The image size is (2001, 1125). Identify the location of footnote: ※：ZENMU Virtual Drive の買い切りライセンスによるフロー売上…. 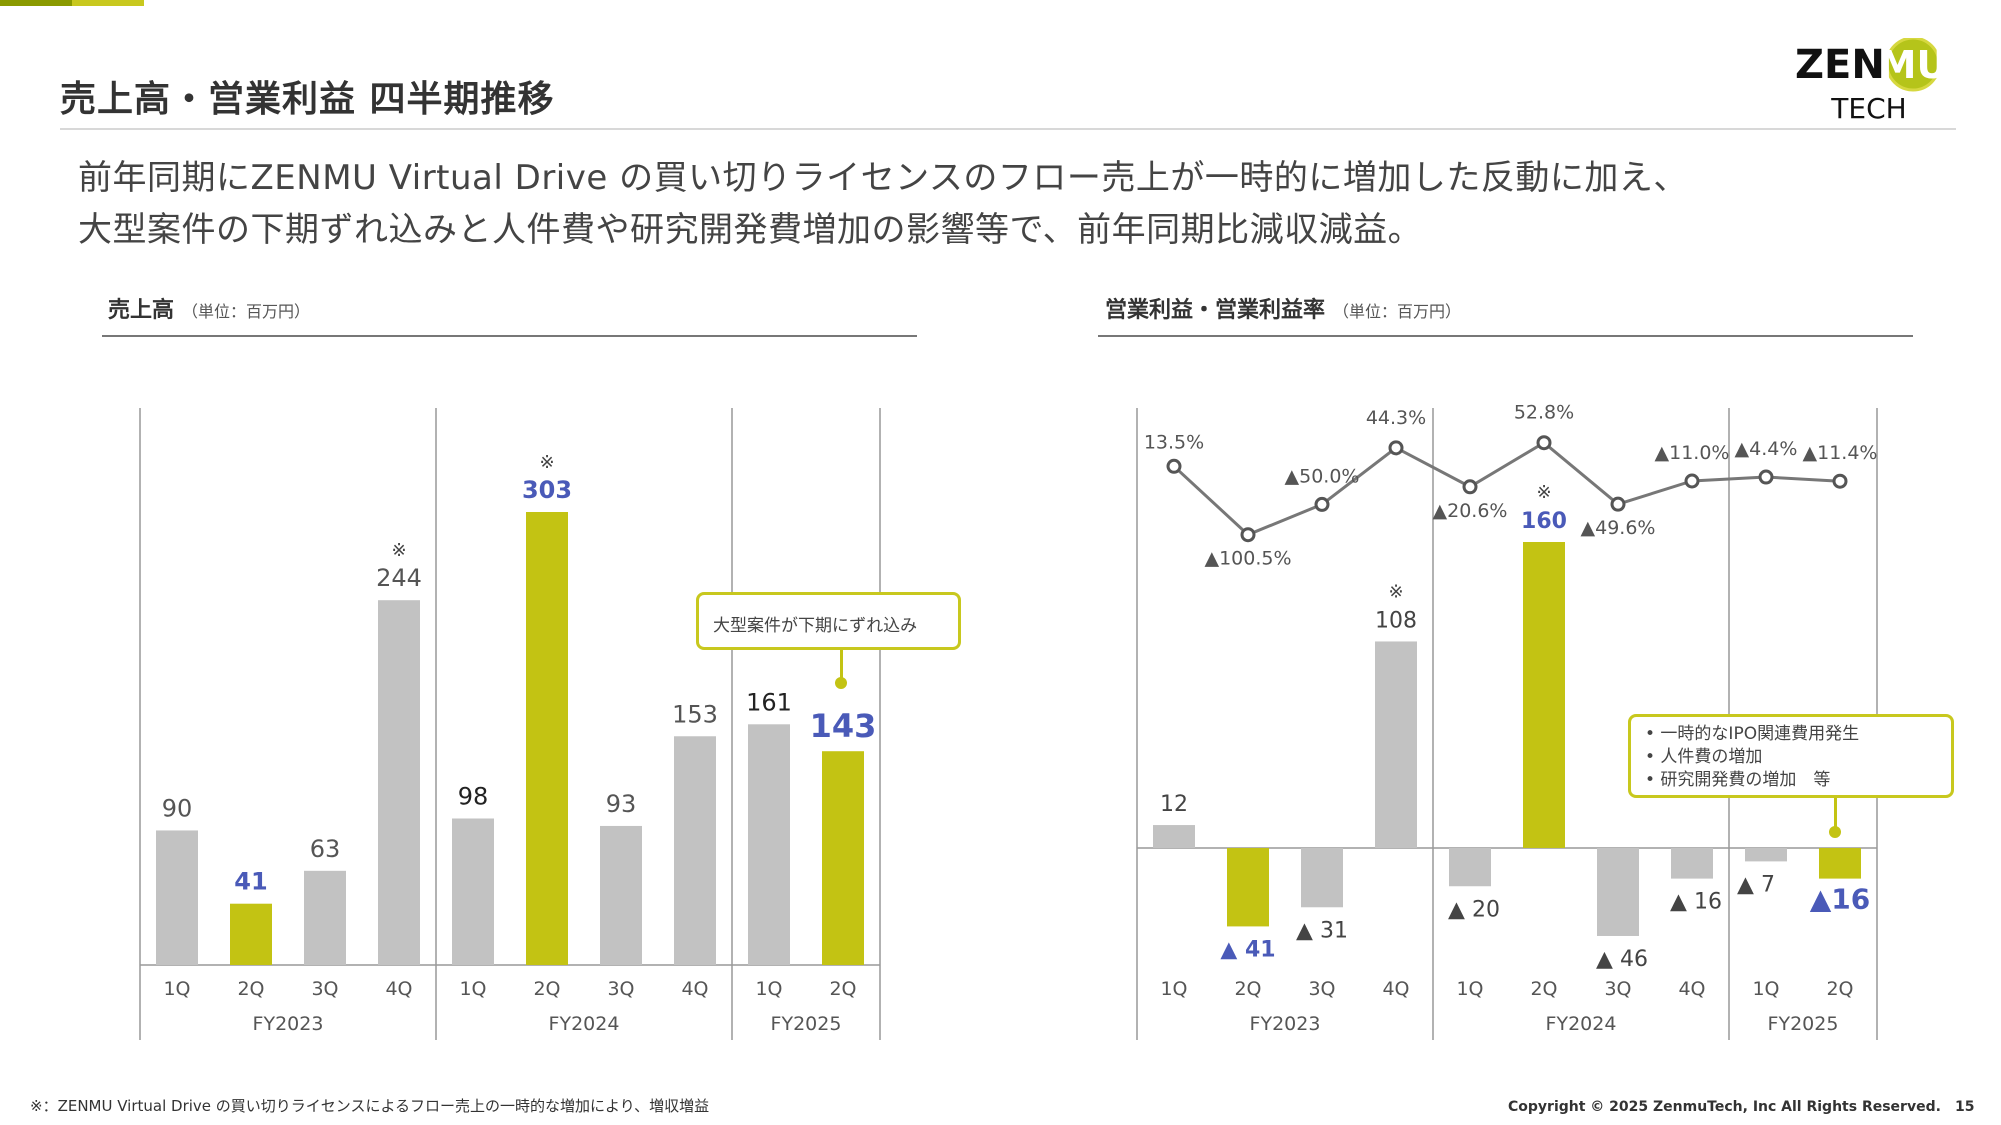
(370, 1106).